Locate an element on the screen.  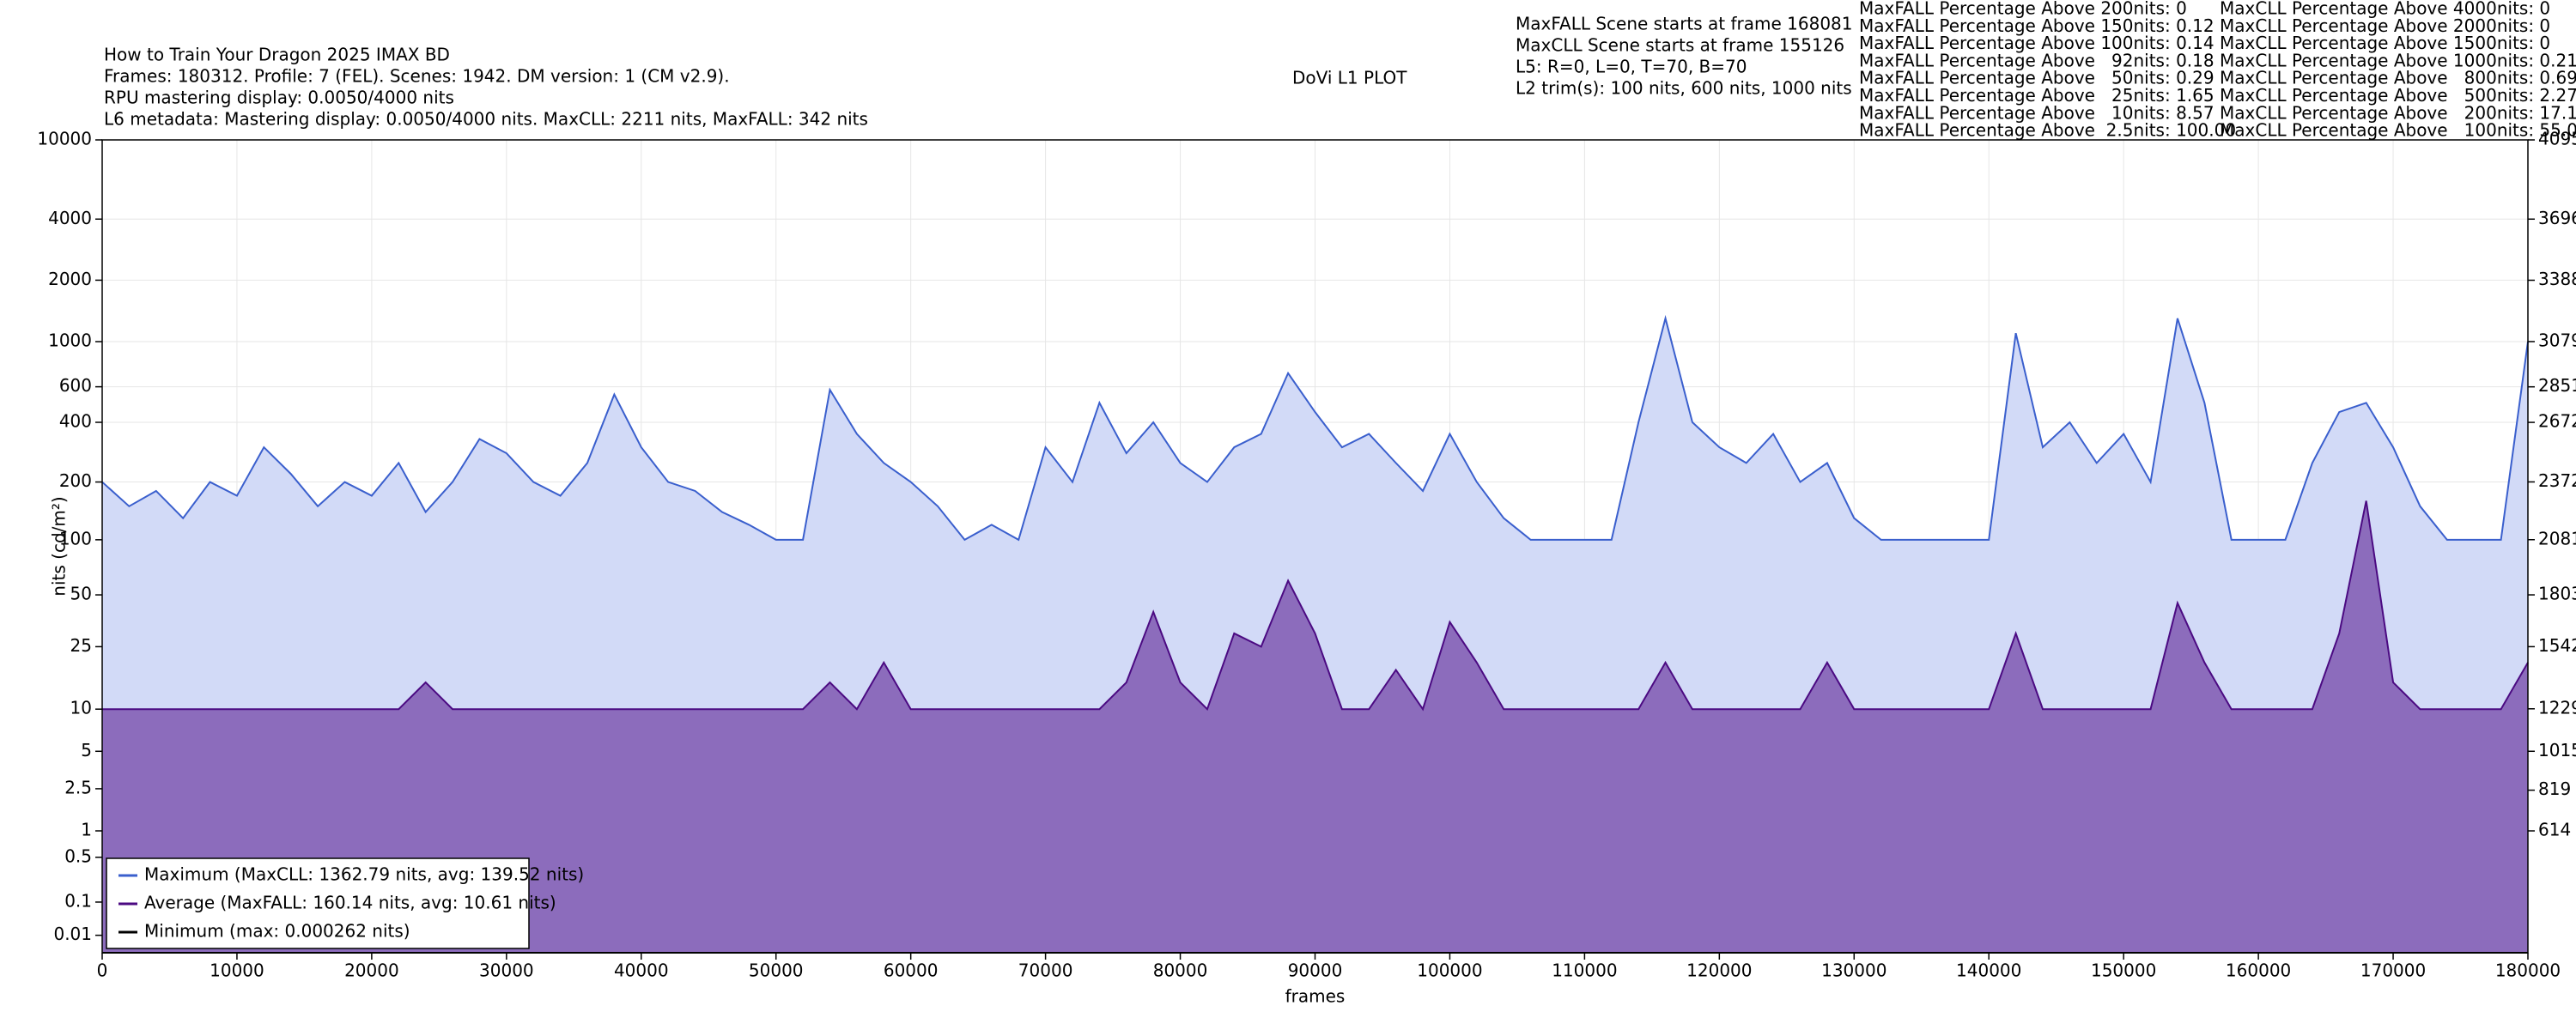
y-tick-label: 4000 is located at coordinates (70, 218).